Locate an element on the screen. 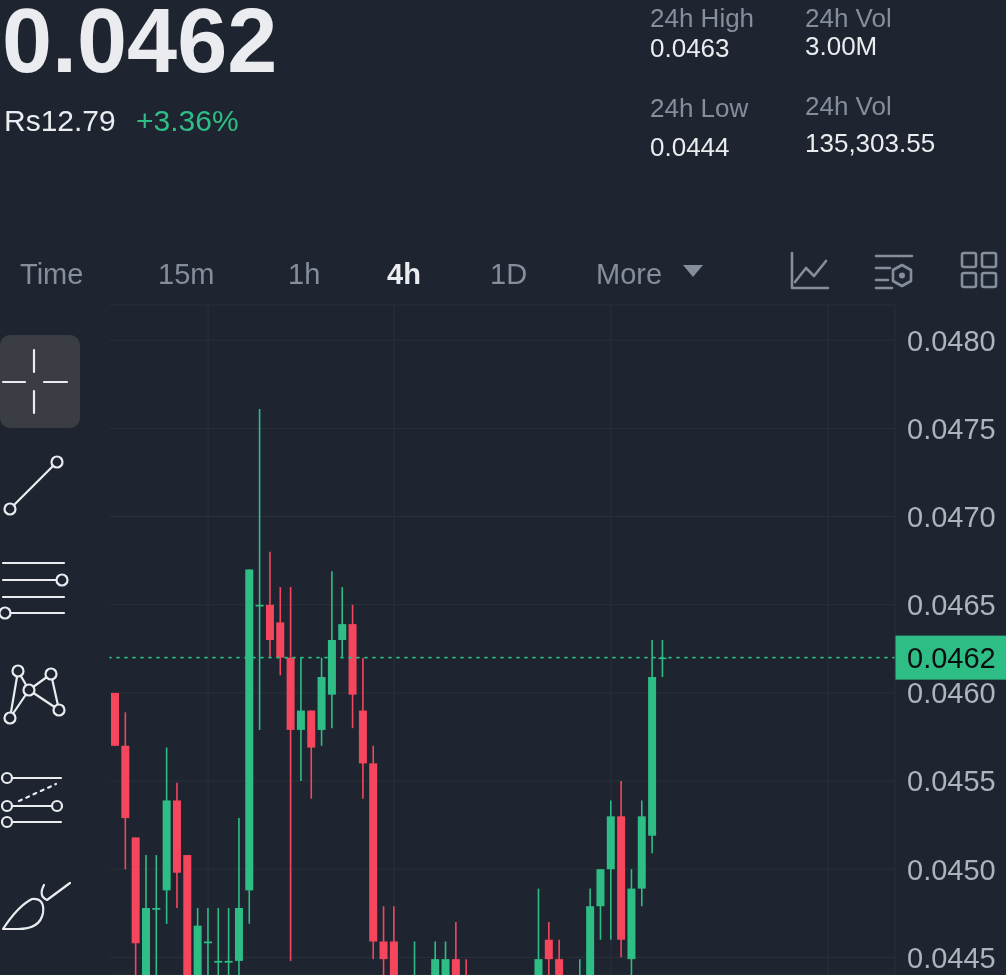 The width and height of the screenshot is (1006, 975). text: 24h Low is located at coordinates (699, 108).